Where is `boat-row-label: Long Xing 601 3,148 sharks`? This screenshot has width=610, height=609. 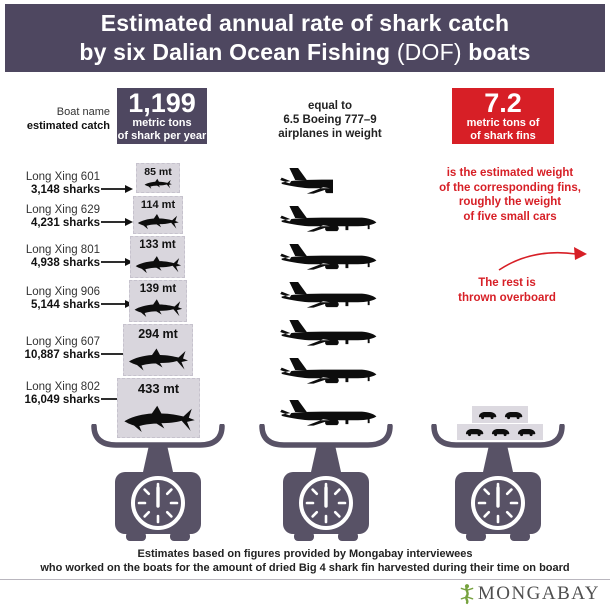
boat-row-label: Long Xing 601 3,148 sharks is located at coordinates (52, 184).